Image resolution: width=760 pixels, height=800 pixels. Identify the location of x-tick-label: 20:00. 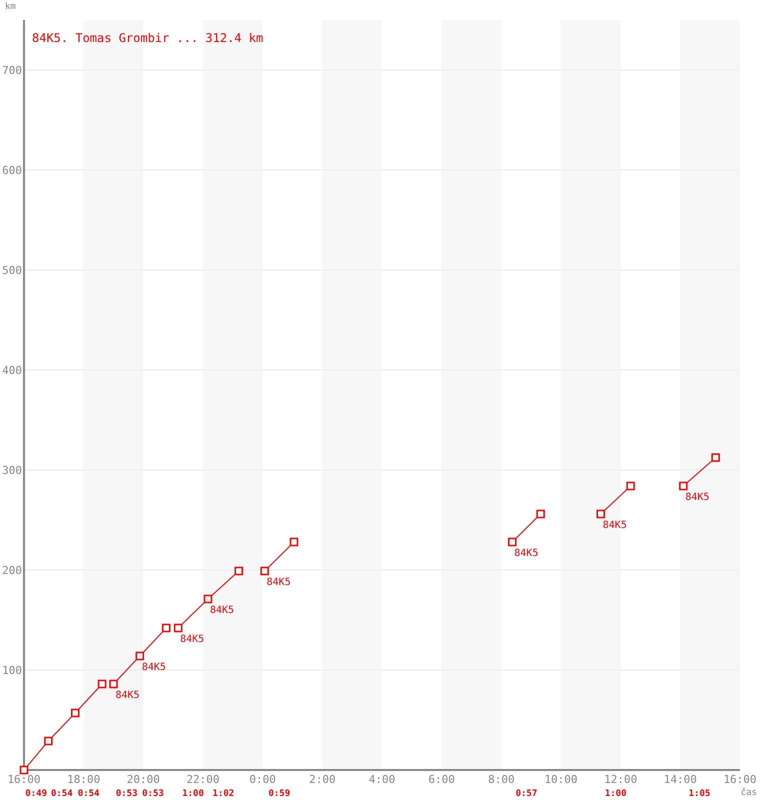
(143, 779).